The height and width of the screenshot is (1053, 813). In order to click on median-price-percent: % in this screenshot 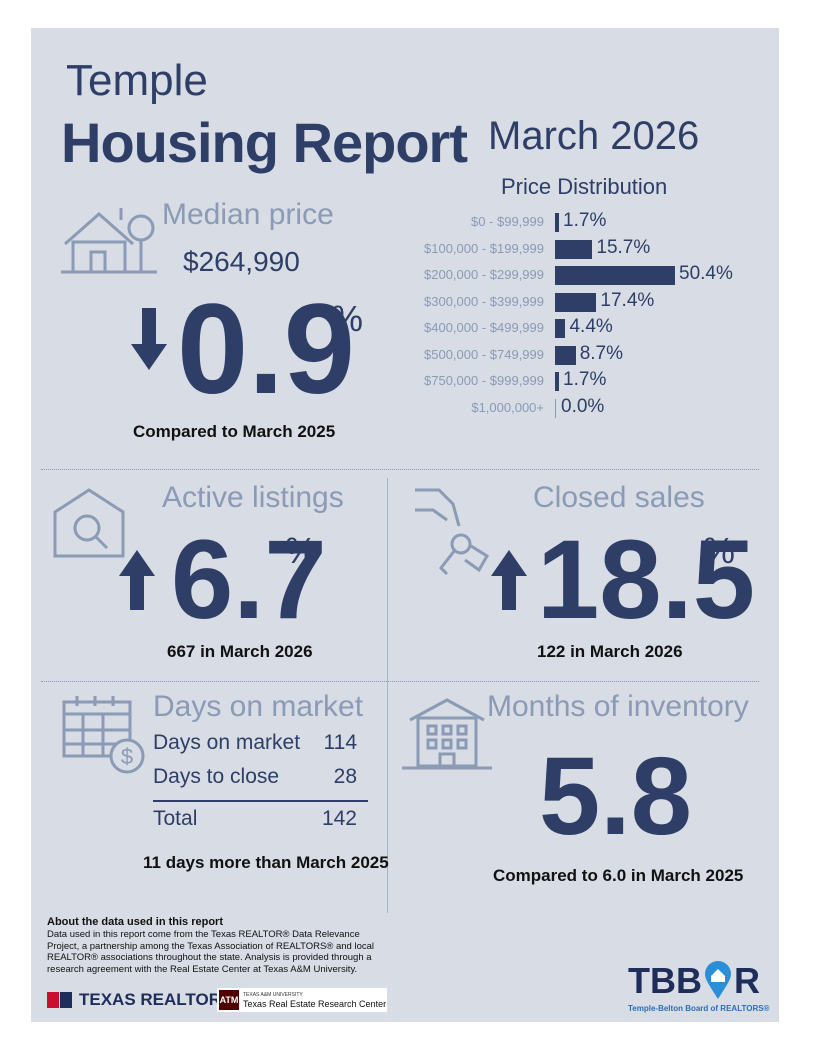, I will do `click(347, 318)`.